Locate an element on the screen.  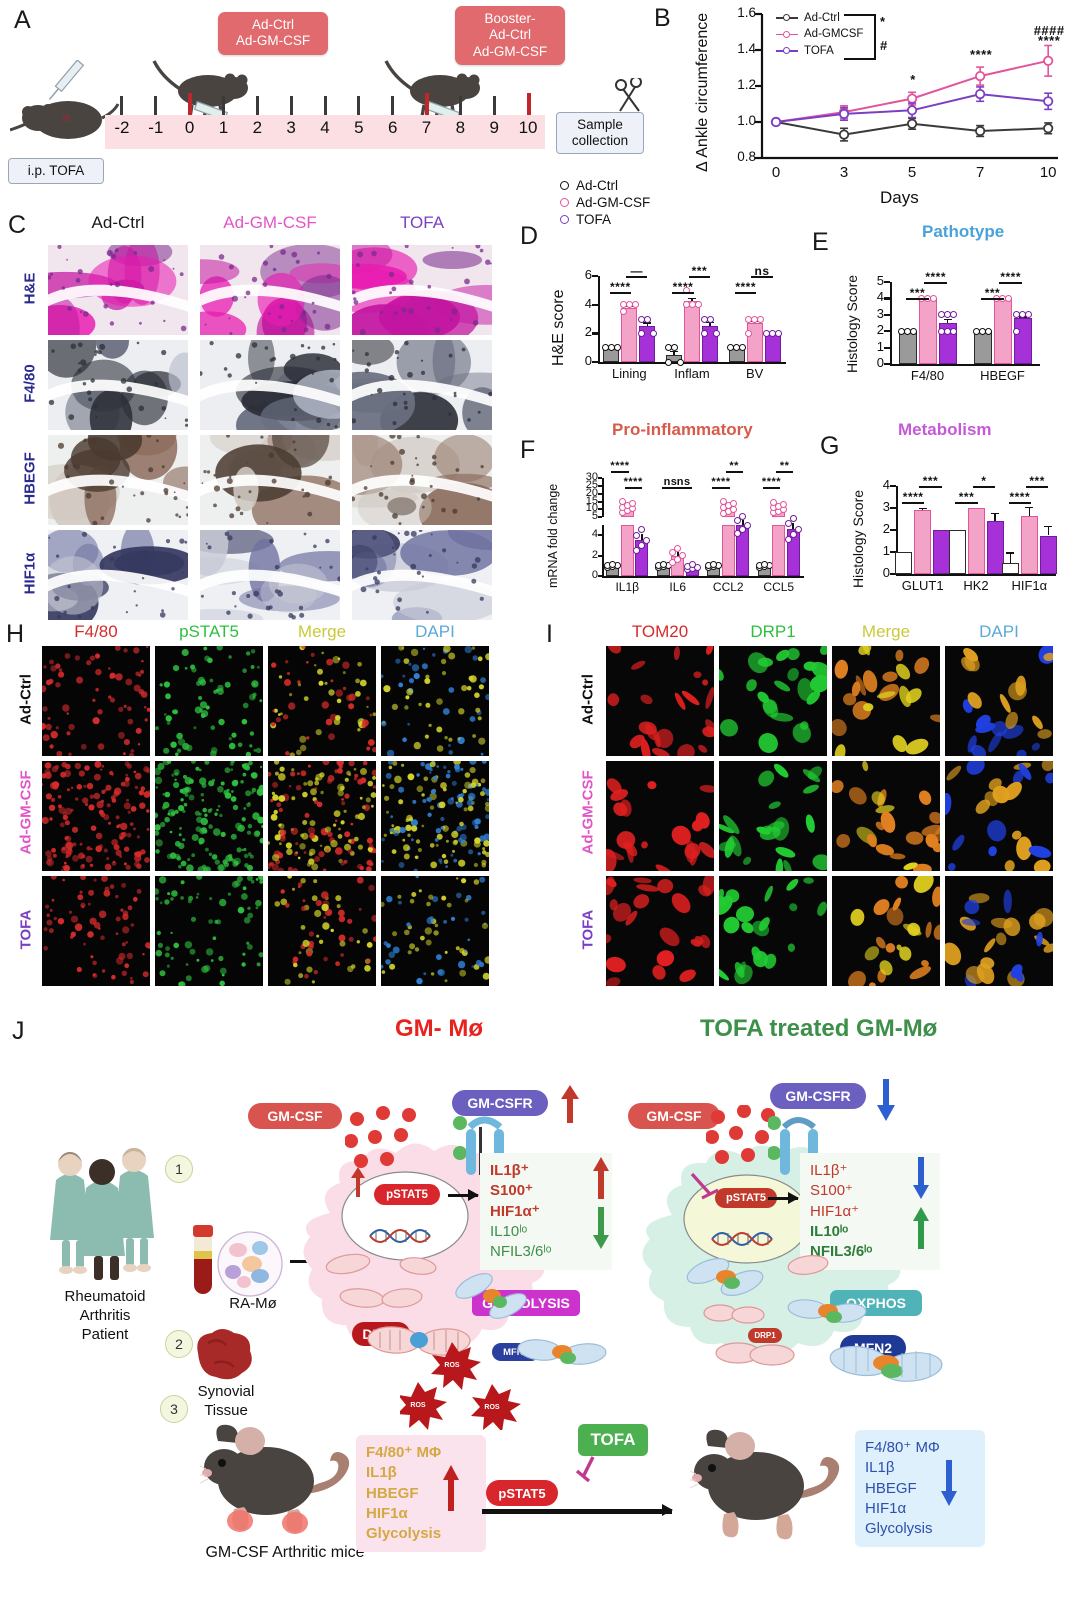
panelD-plot-ytick-mark is located at coordinates (595, 304).